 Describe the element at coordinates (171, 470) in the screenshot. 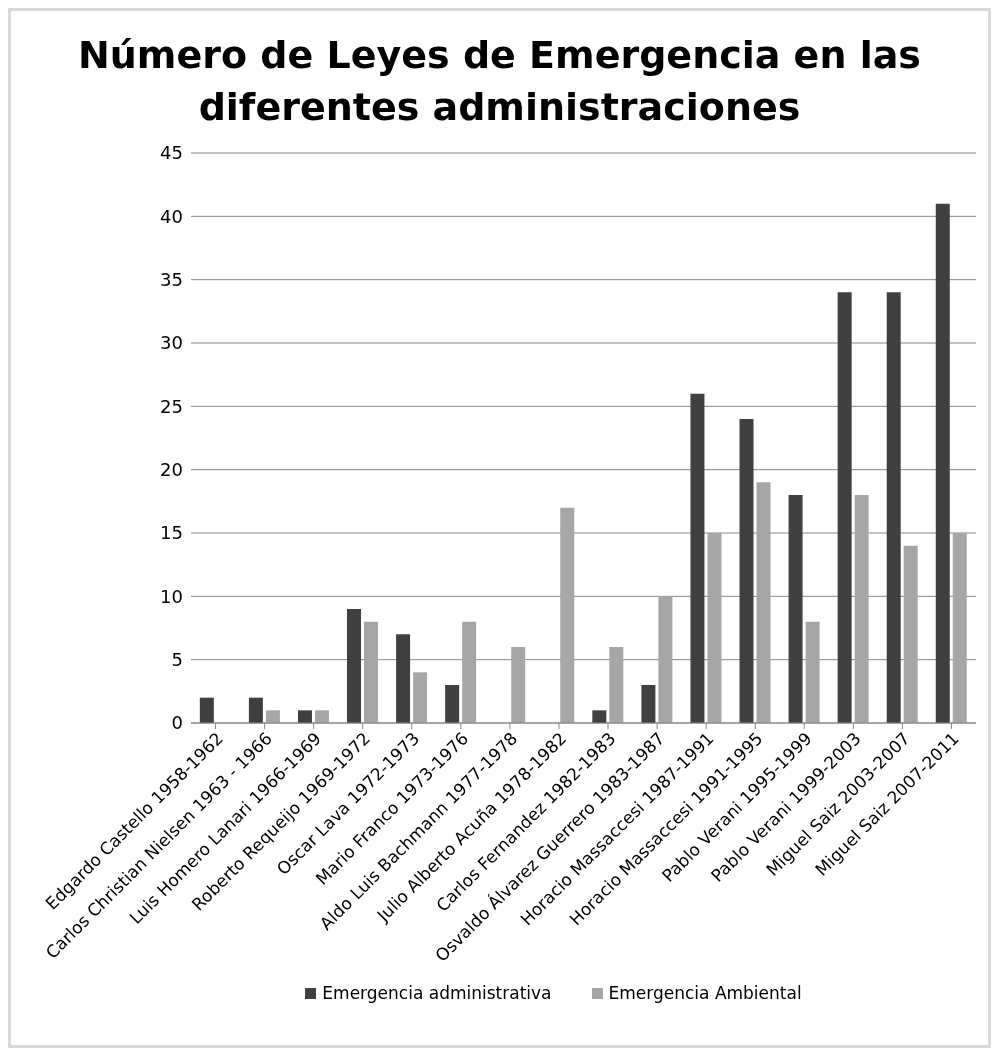

I see `y-tick-label: 20` at that location.